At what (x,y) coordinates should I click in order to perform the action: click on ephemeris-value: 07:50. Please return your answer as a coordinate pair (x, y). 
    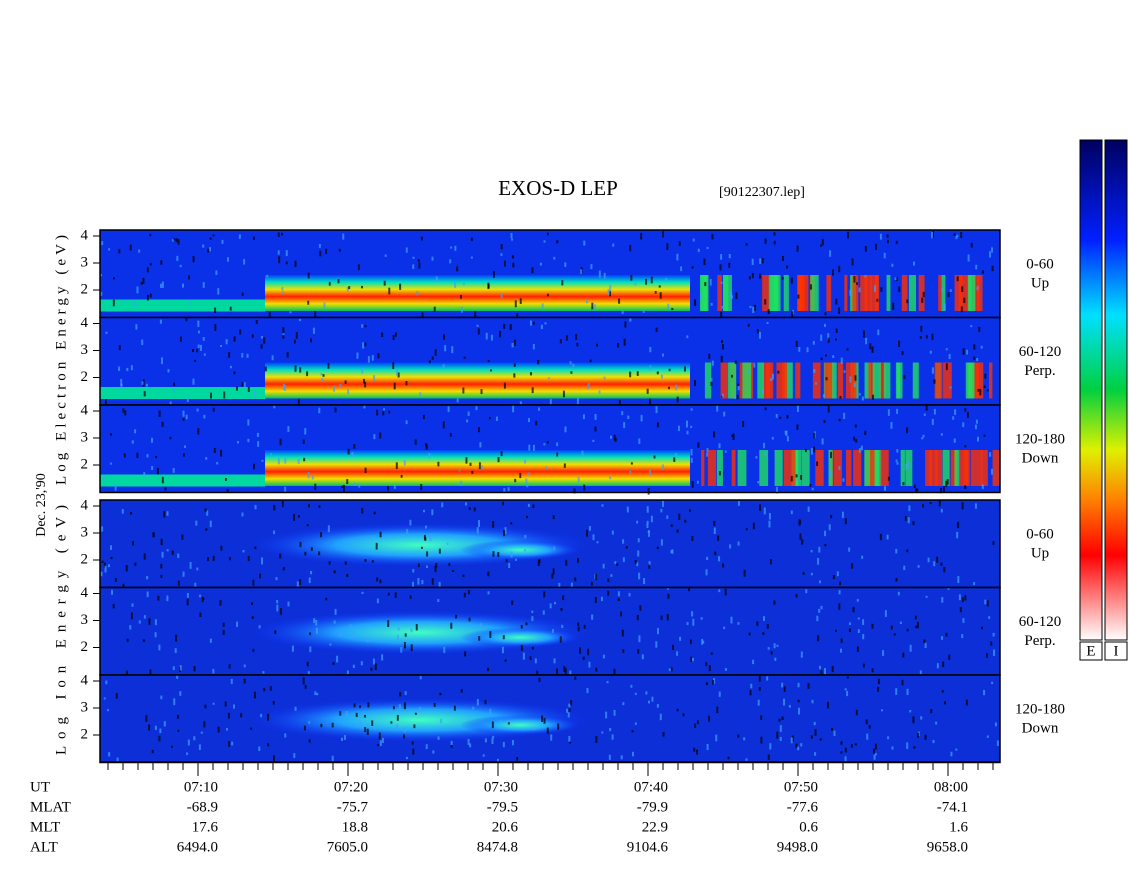
    Looking at the image, I should click on (801, 787).